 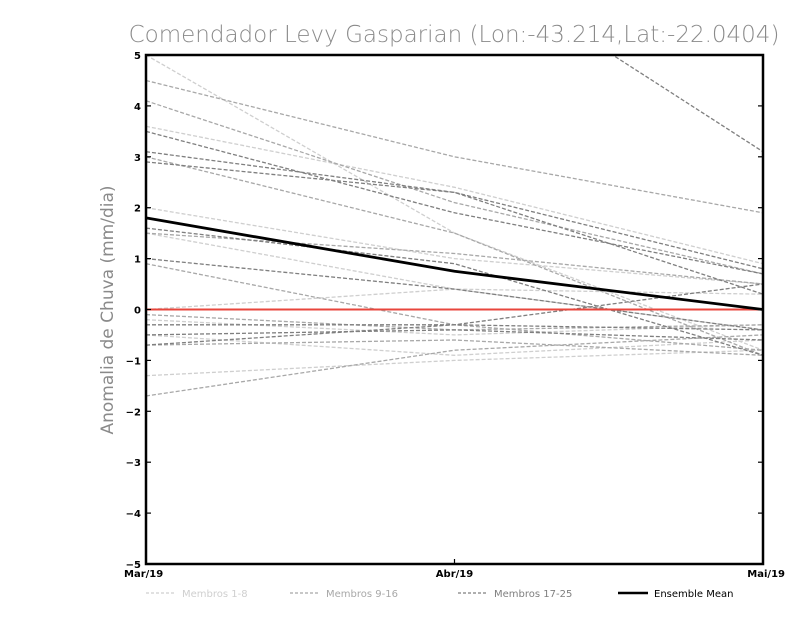 I want to click on y-axis-label: Anomalia de Chuva (mm/dia), so click(x=108, y=309).